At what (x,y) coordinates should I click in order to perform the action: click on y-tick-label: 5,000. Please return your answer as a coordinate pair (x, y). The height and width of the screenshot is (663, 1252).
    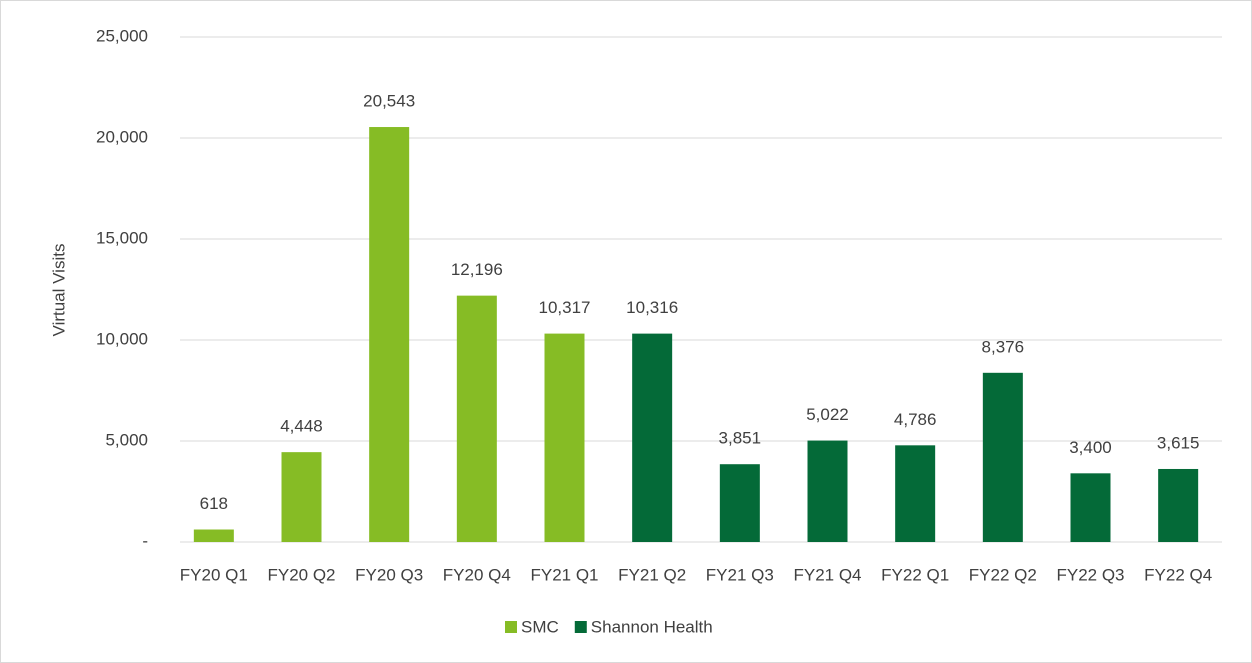
    Looking at the image, I should click on (126, 439).